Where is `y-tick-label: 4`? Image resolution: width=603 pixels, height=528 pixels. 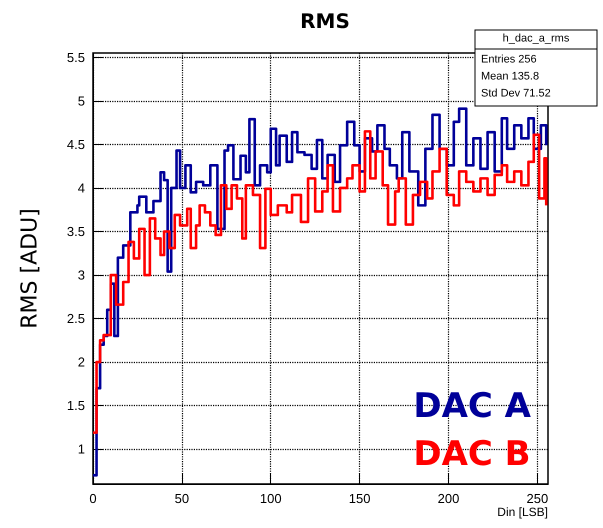
y-tick-label: 4 is located at coordinates (81, 188).